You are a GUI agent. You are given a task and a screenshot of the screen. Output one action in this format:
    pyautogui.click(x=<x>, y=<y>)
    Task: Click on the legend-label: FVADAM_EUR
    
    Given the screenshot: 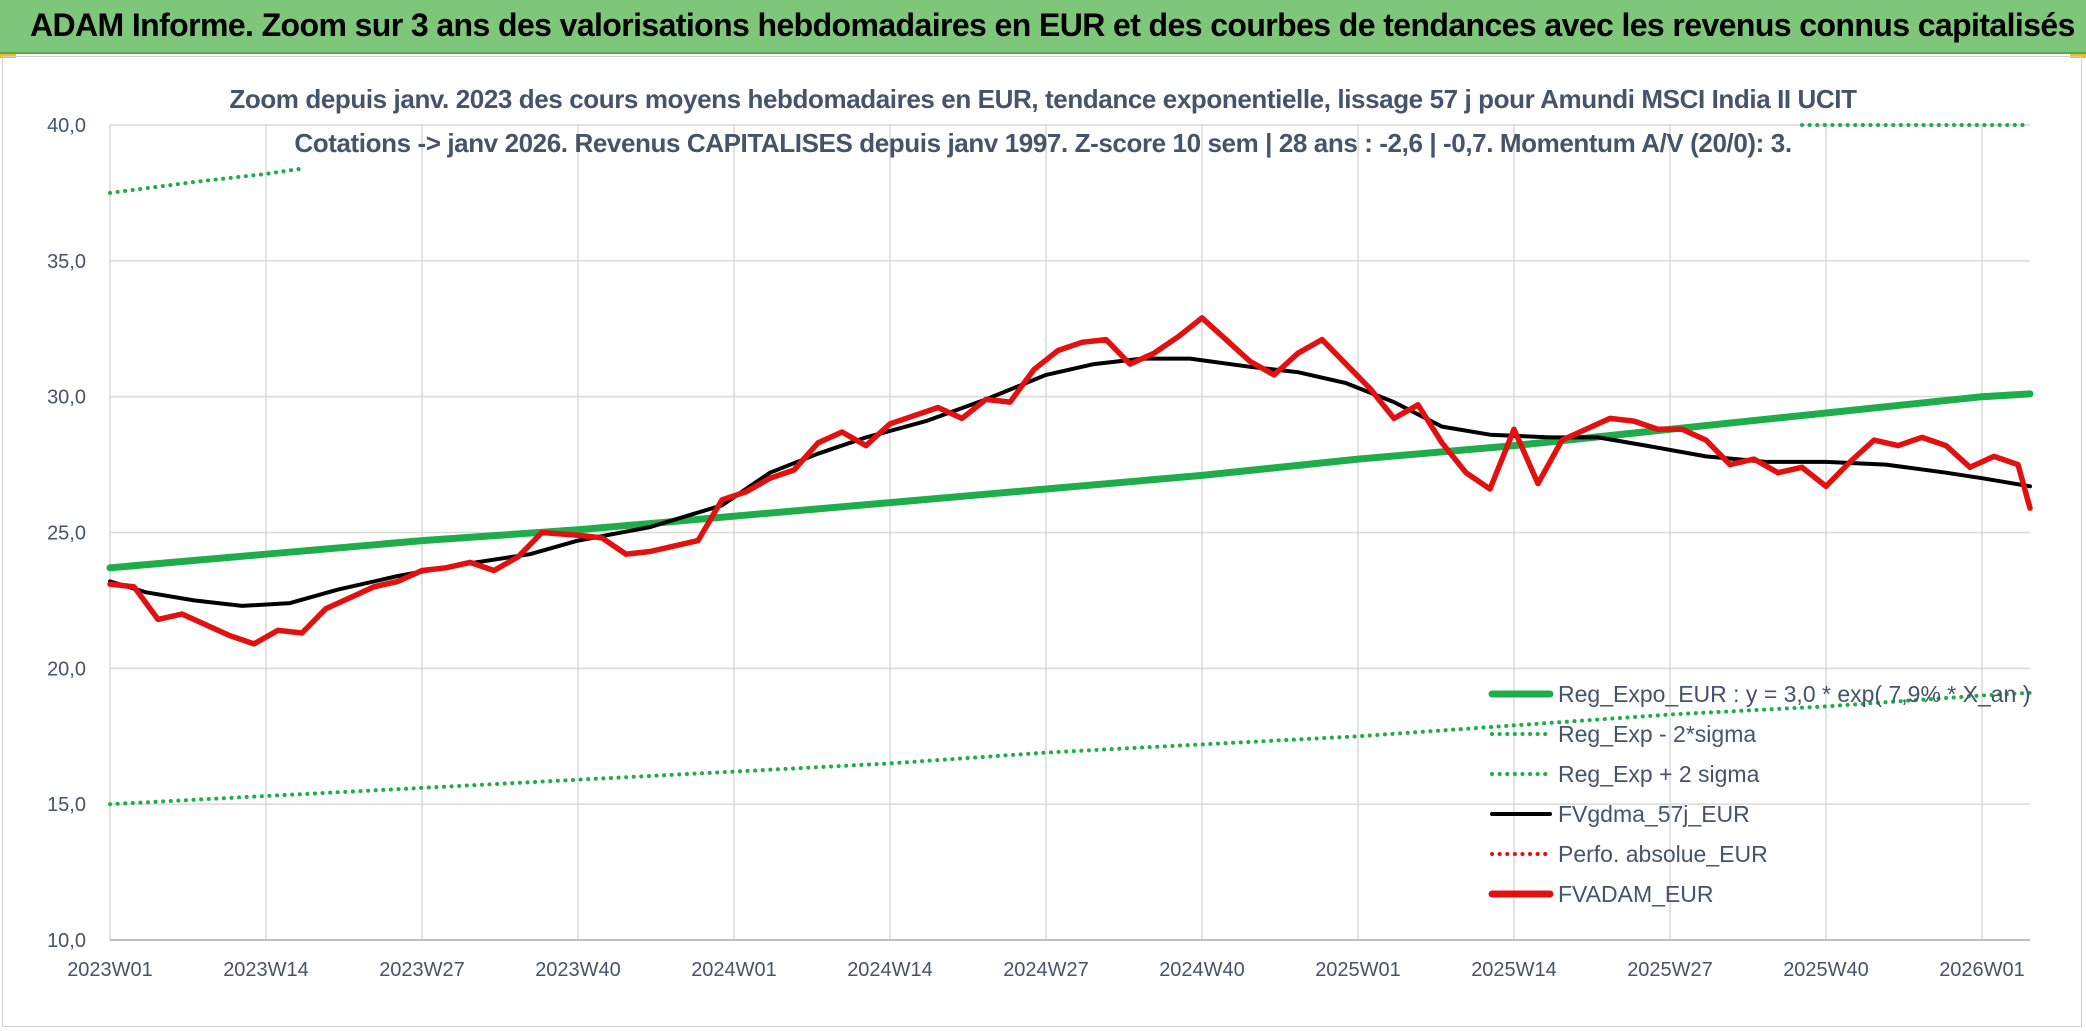 What is the action you would take?
    pyautogui.click(x=1636, y=894)
    